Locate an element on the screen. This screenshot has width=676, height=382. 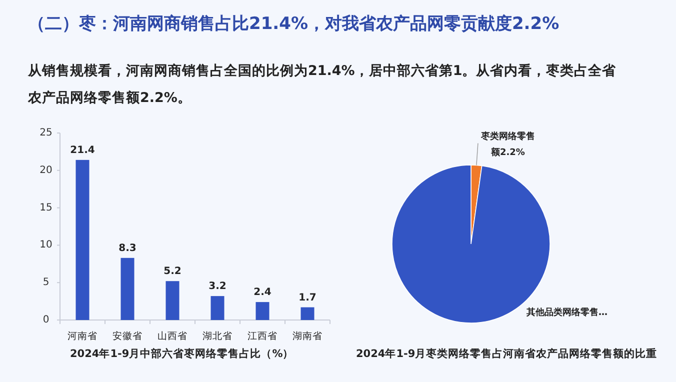
x-tick-label: 湖北省 is located at coordinates (217, 336).